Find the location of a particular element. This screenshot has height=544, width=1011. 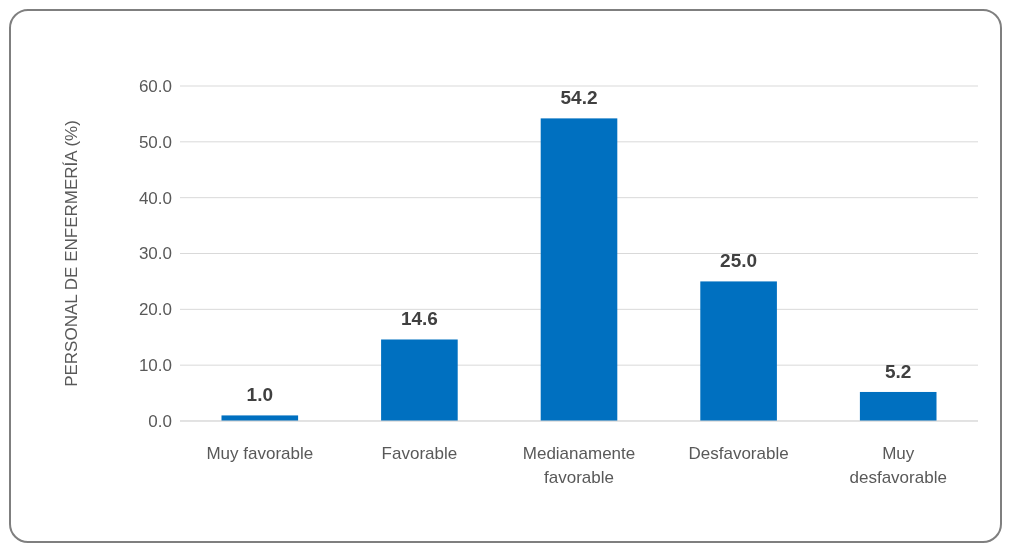

y-tick-label: 50.0 is located at coordinates (155, 142).